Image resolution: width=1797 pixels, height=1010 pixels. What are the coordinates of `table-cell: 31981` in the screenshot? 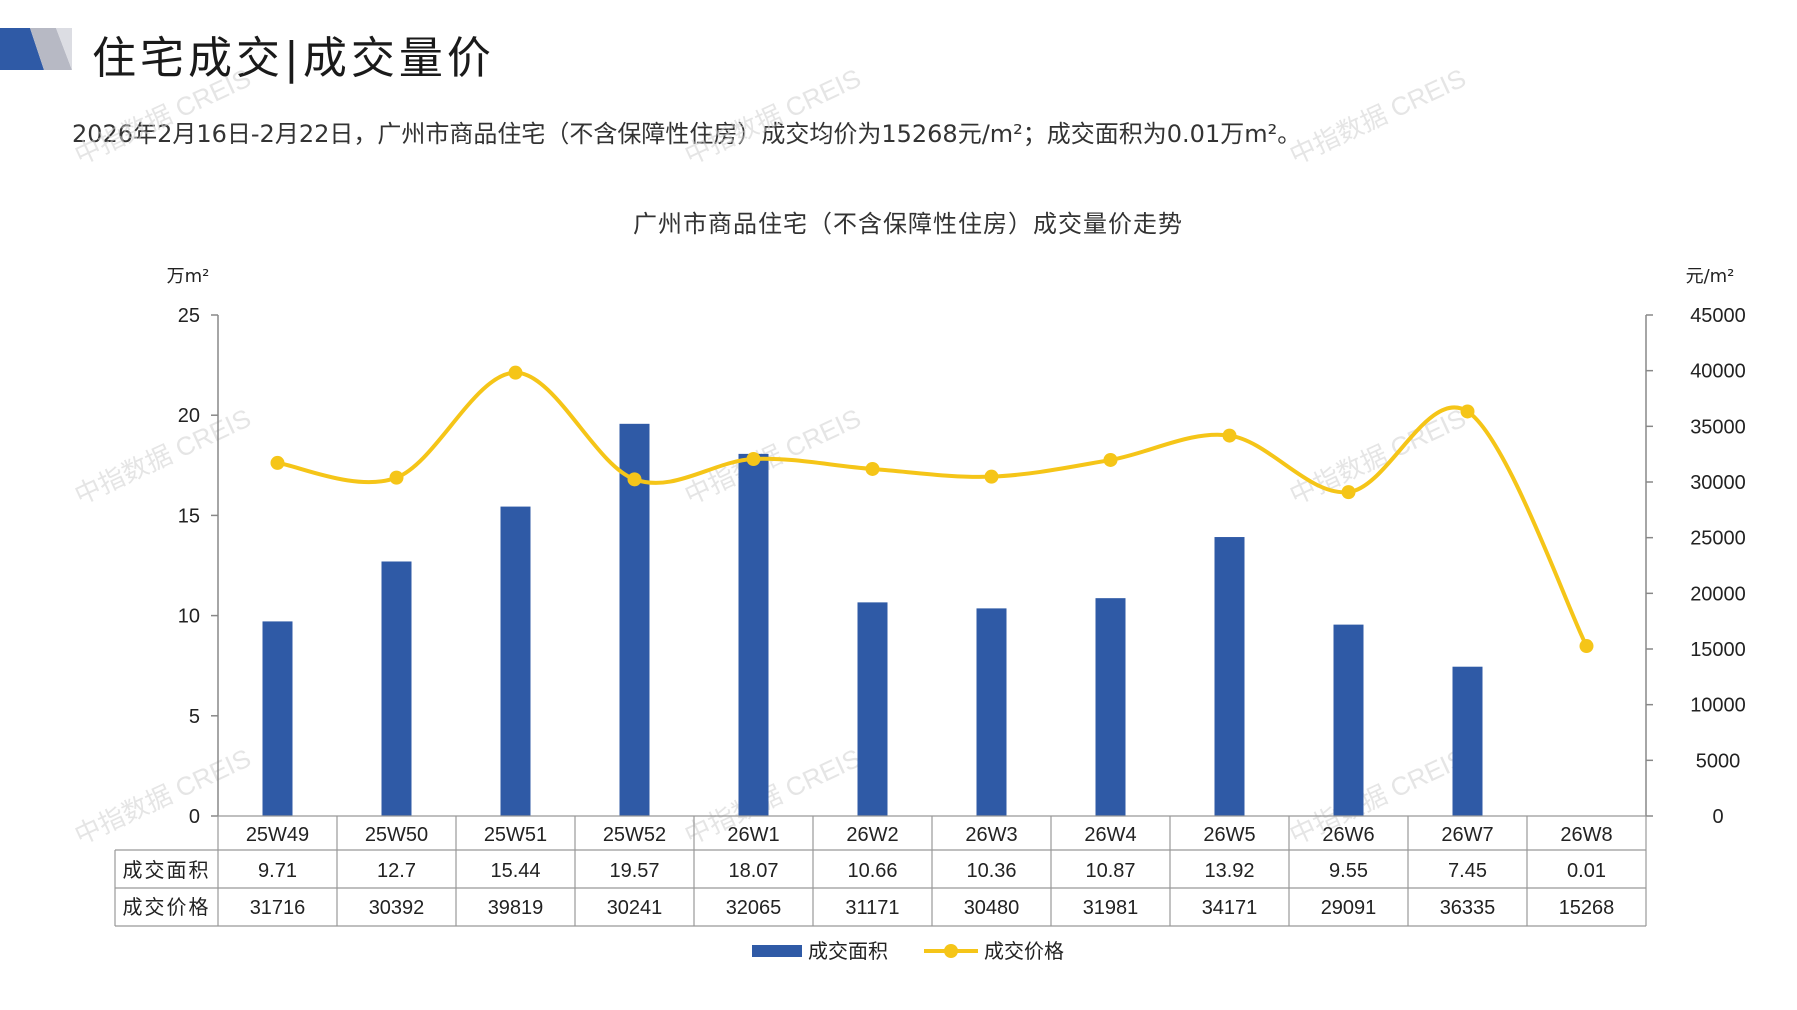 It's located at (1111, 908).